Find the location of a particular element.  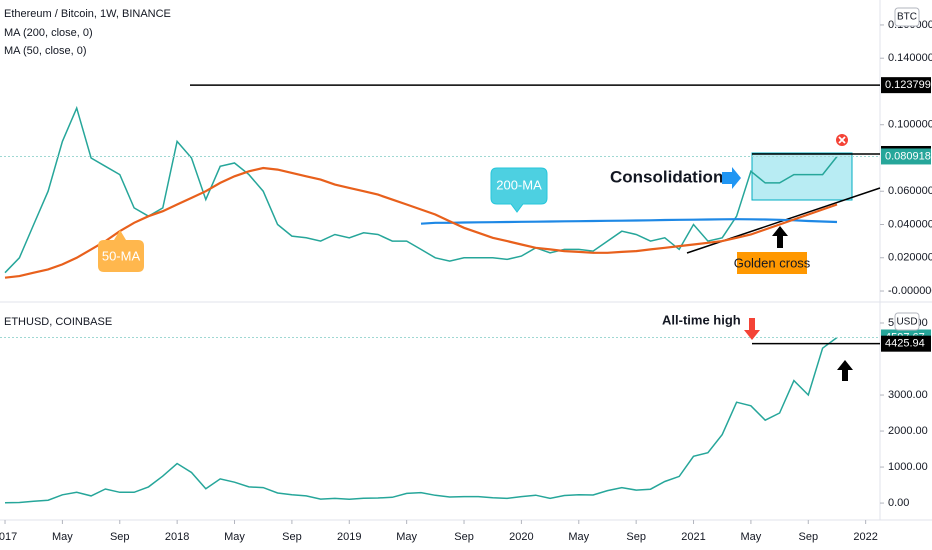

y-tick-label: 1000.00 is located at coordinates (908, 467).